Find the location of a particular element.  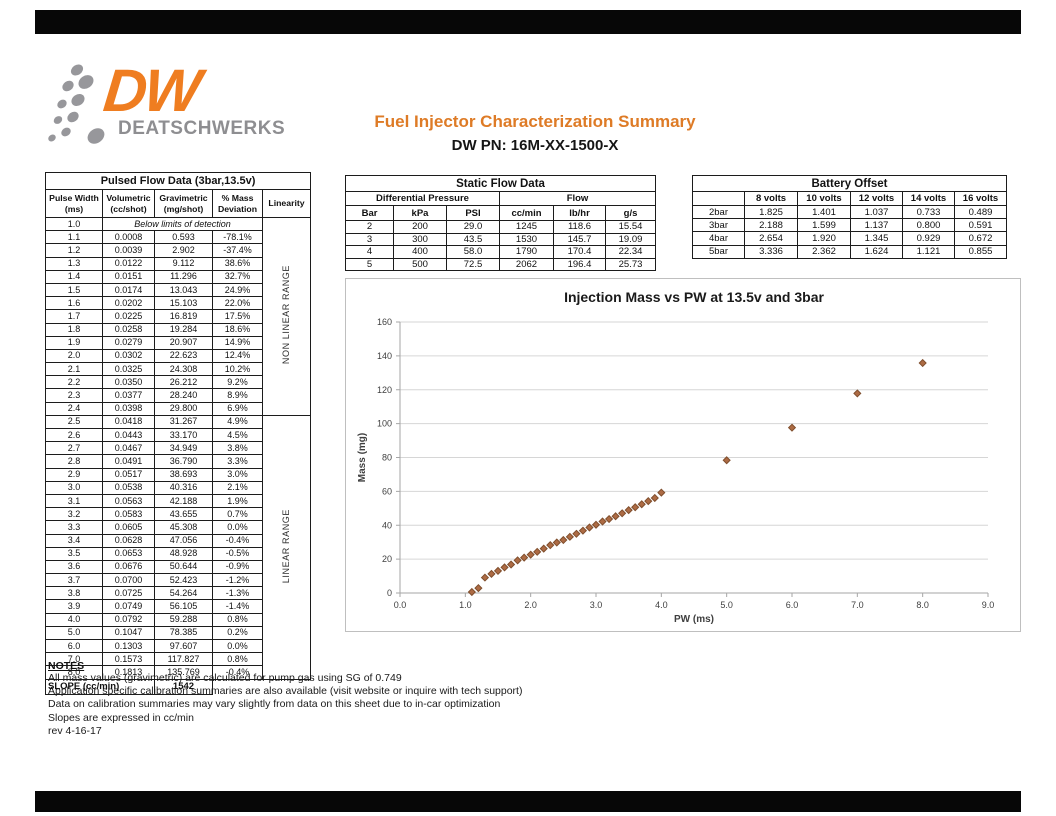

table-cell: 2062 is located at coordinates (526, 264).